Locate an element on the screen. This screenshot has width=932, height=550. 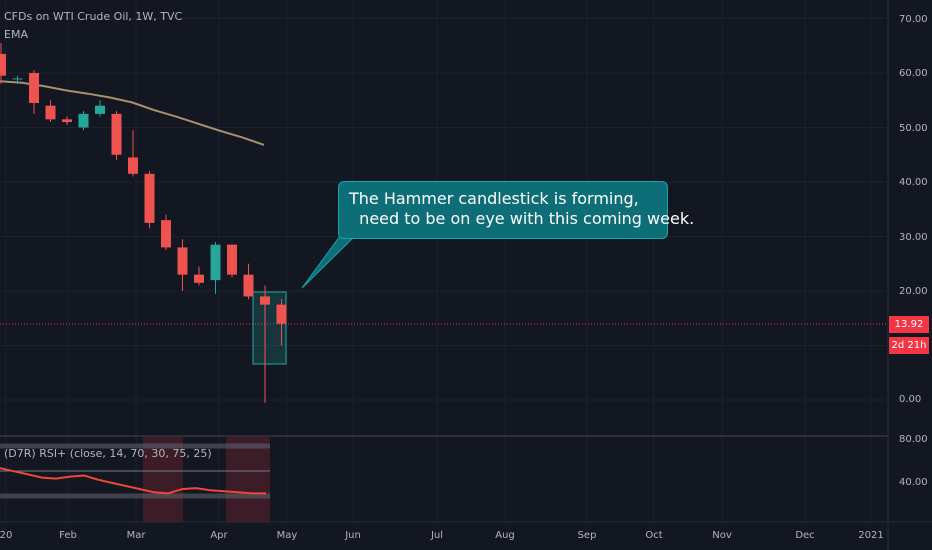
time-label-nov: Nov is located at coordinates (722, 535).